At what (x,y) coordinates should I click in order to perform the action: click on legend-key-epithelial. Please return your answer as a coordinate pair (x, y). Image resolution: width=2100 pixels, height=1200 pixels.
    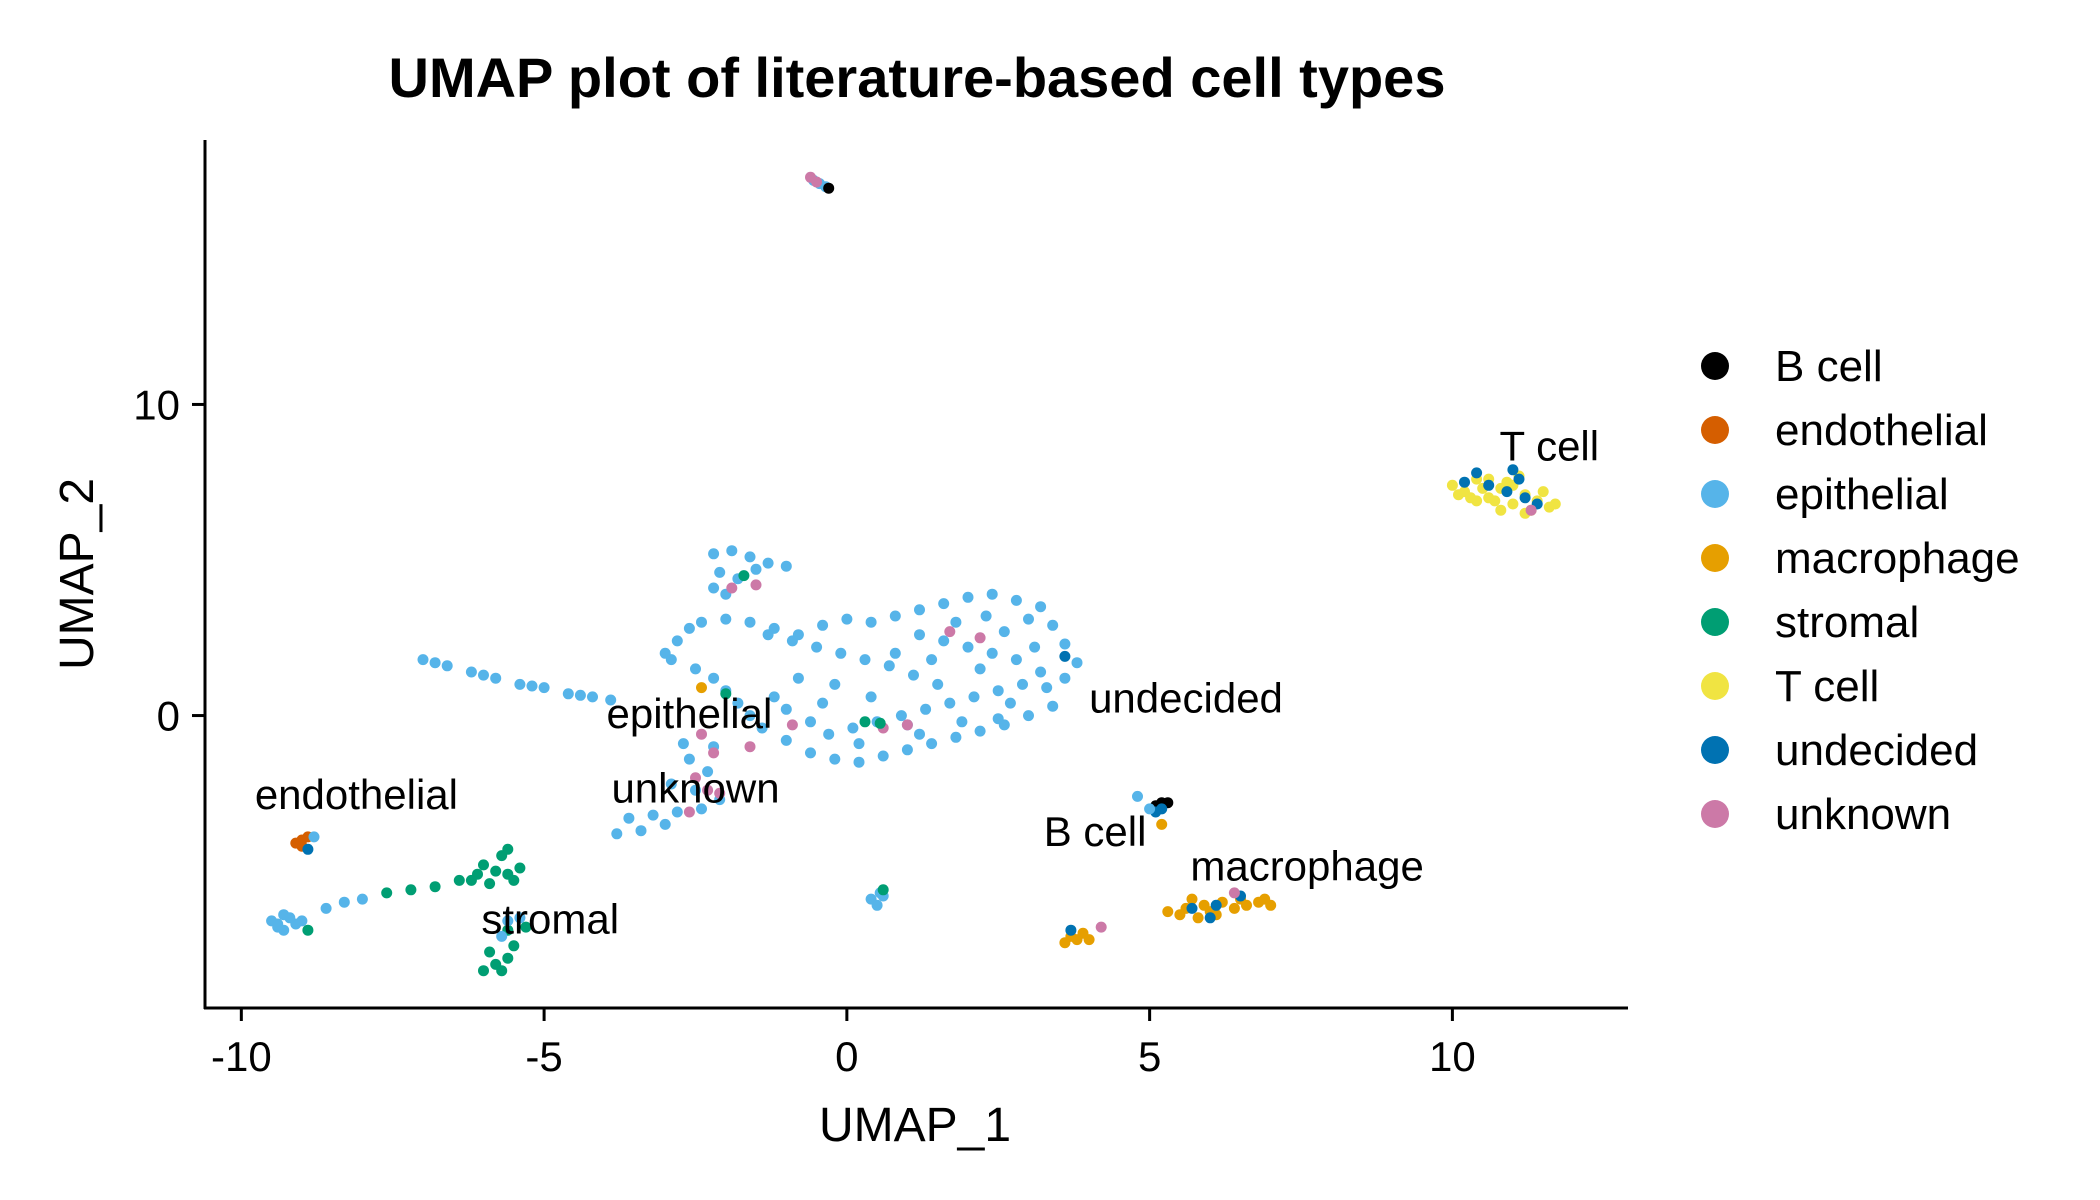
    Looking at the image, I should click on (1715, 494).